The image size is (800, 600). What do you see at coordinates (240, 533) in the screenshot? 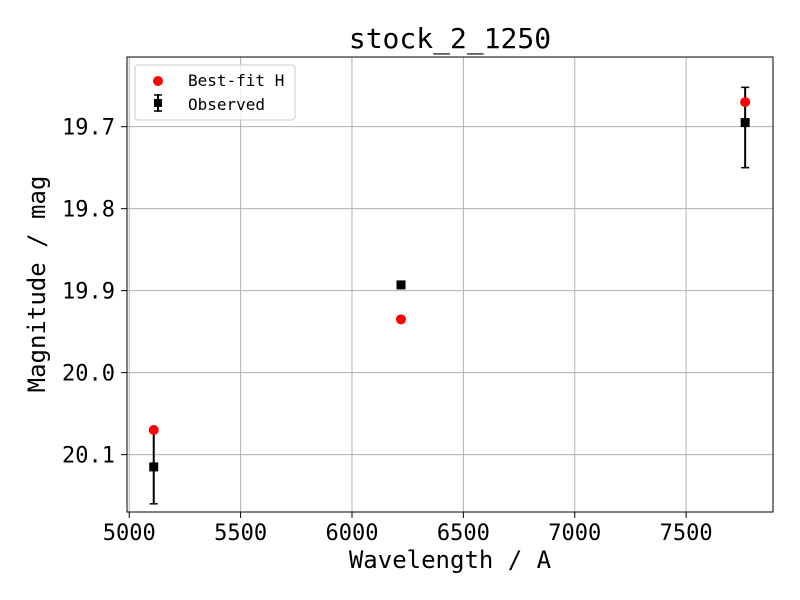
I see `x-tick-label: 5500` at bounding box center [240, 533].